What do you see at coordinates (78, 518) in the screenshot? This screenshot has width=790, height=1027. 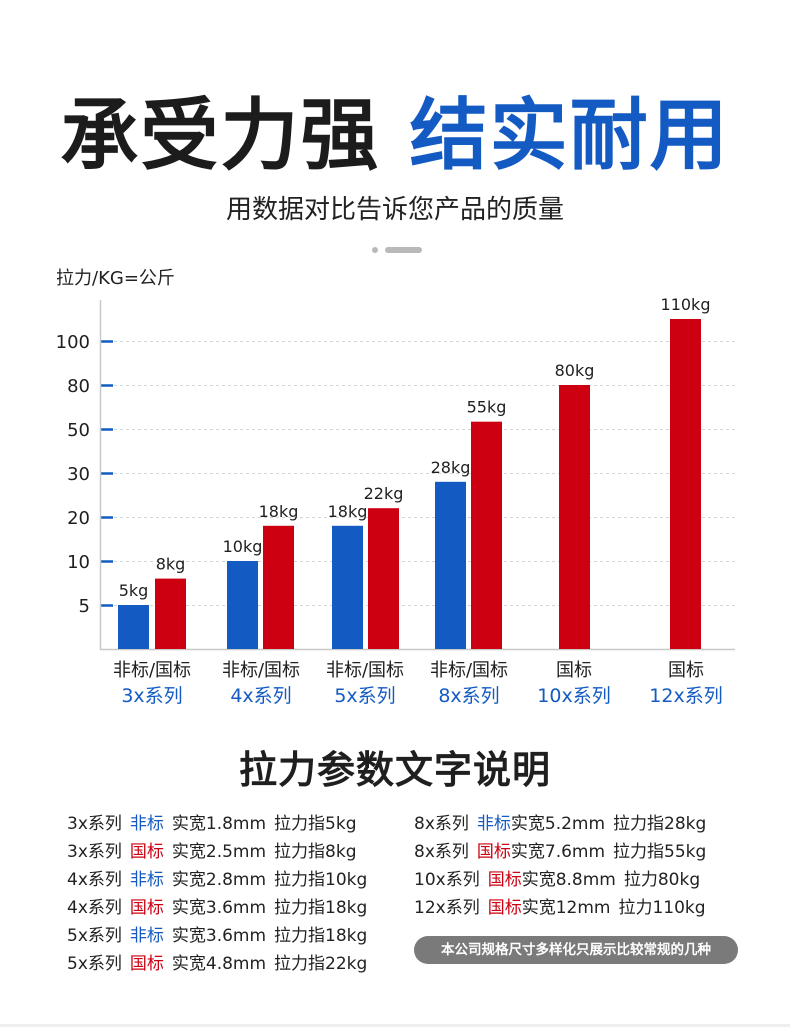 I see `y-tick-label: 20` at bounding box center [78, 518].